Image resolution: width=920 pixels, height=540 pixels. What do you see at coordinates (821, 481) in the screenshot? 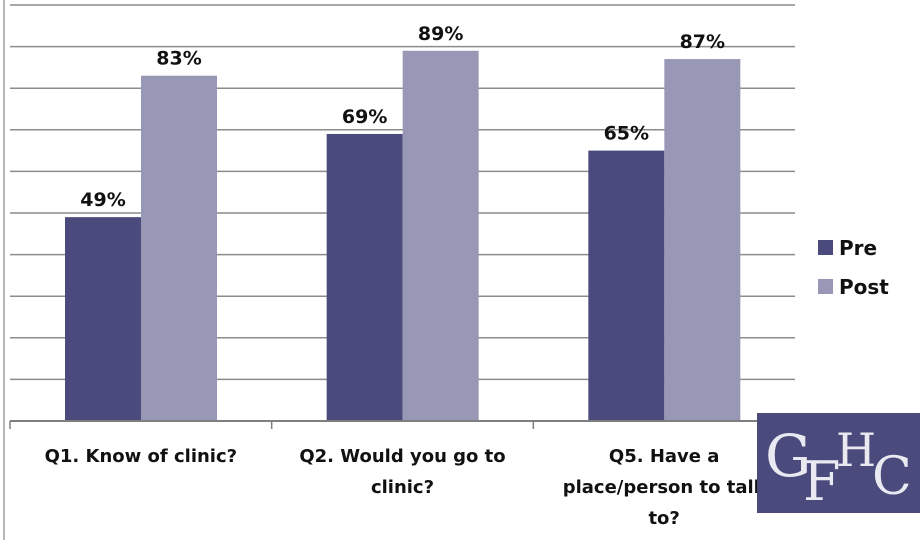
I see `svg-text: F` at bounding box center [821, 481].